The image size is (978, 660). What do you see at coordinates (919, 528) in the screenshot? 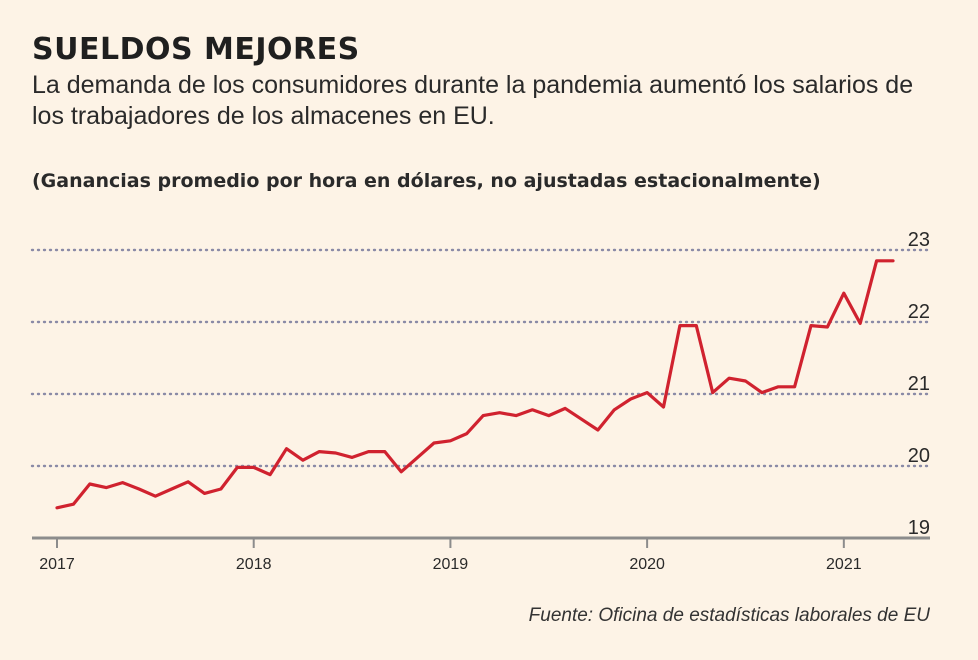
I see `y-tick-label: 19` at bounding box center [919, 528].